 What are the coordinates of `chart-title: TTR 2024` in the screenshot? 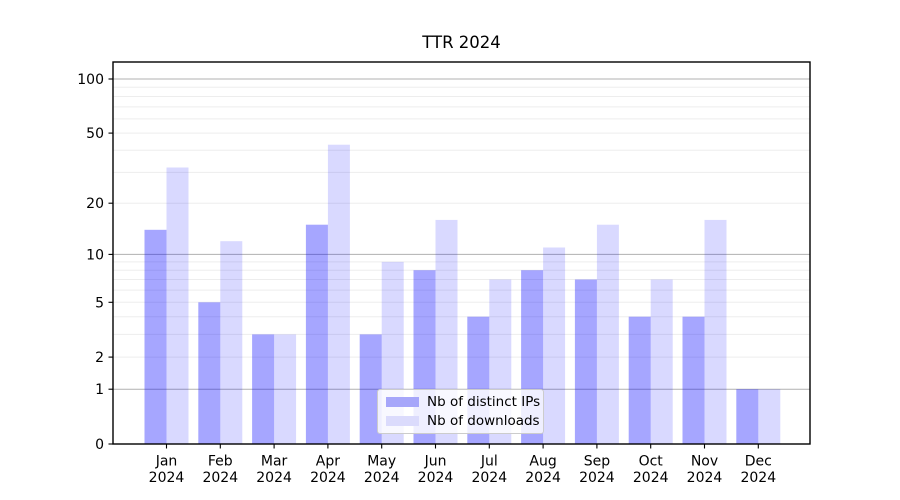 It's located at (461, 42).